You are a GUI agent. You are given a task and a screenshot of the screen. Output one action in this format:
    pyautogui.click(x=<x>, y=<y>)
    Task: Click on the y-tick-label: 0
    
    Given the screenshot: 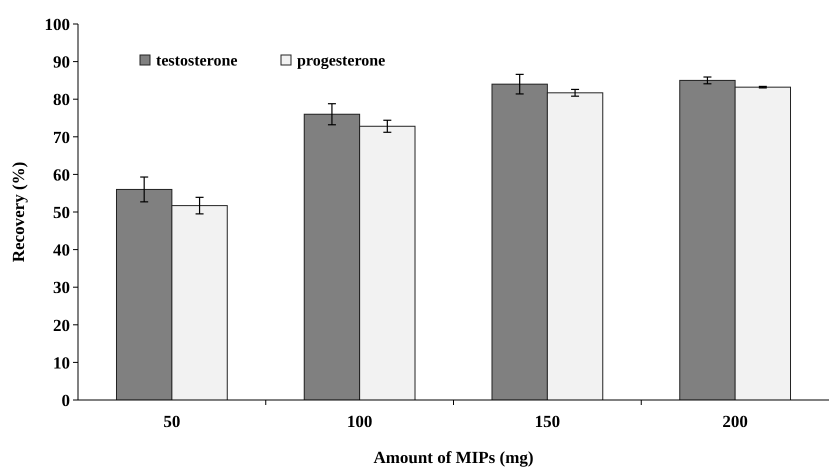 What is the action you would take?
    pyautogui.click(x=66, y=400)
    